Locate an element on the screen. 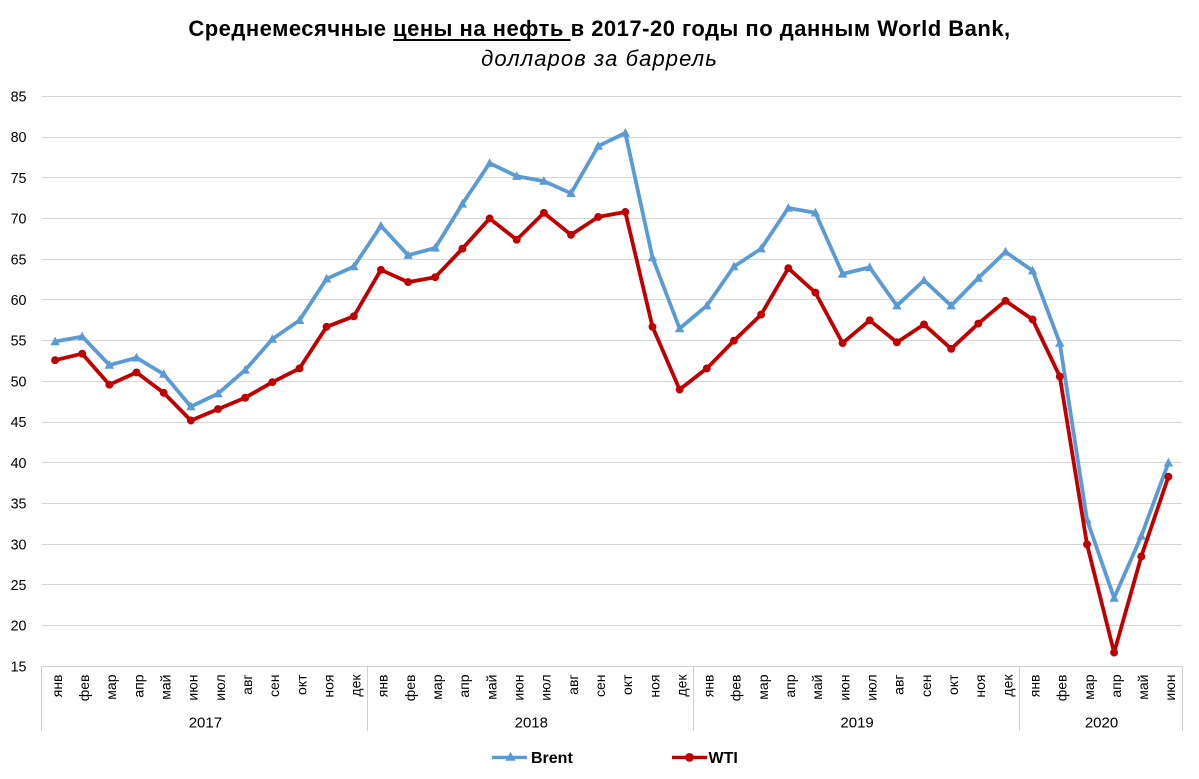  svg-text: 35 is located at coordinates (19, 505).